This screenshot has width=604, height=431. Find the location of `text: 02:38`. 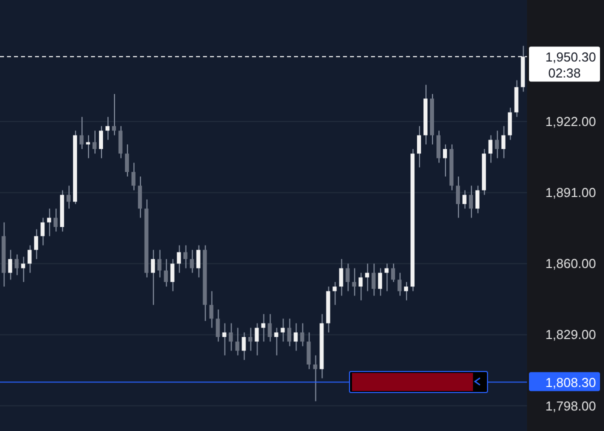

text: 02:38 is located at coordinates (564, 73).